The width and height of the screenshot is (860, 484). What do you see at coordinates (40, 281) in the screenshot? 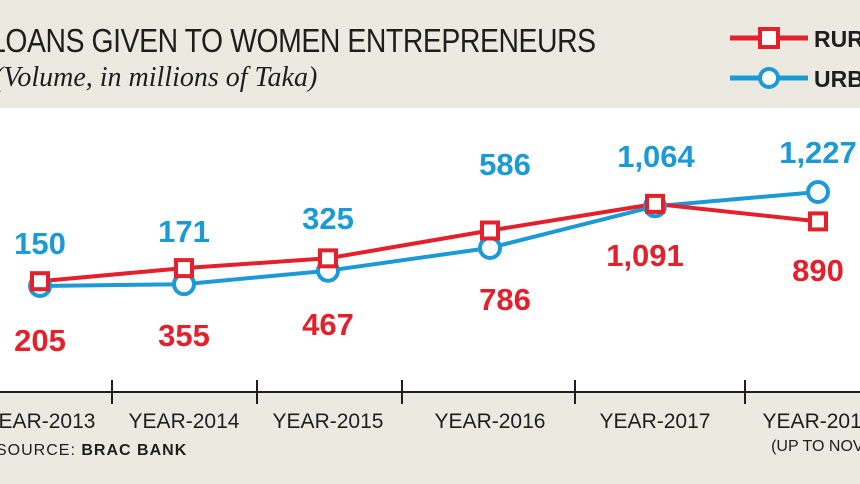
I see `data-point-rural-year-2013` at bounding box center [40, 281].